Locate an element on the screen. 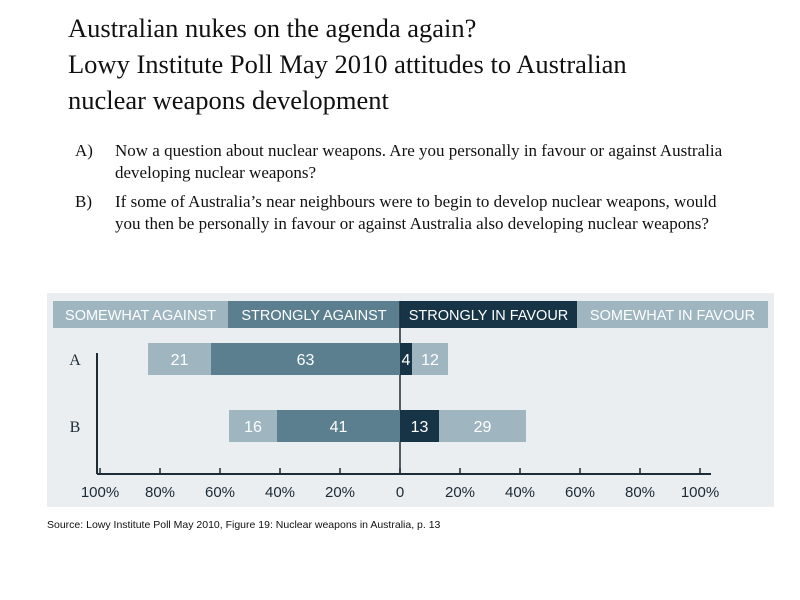  x-tick-label-6: 0 is located at coordinates (400, 492).